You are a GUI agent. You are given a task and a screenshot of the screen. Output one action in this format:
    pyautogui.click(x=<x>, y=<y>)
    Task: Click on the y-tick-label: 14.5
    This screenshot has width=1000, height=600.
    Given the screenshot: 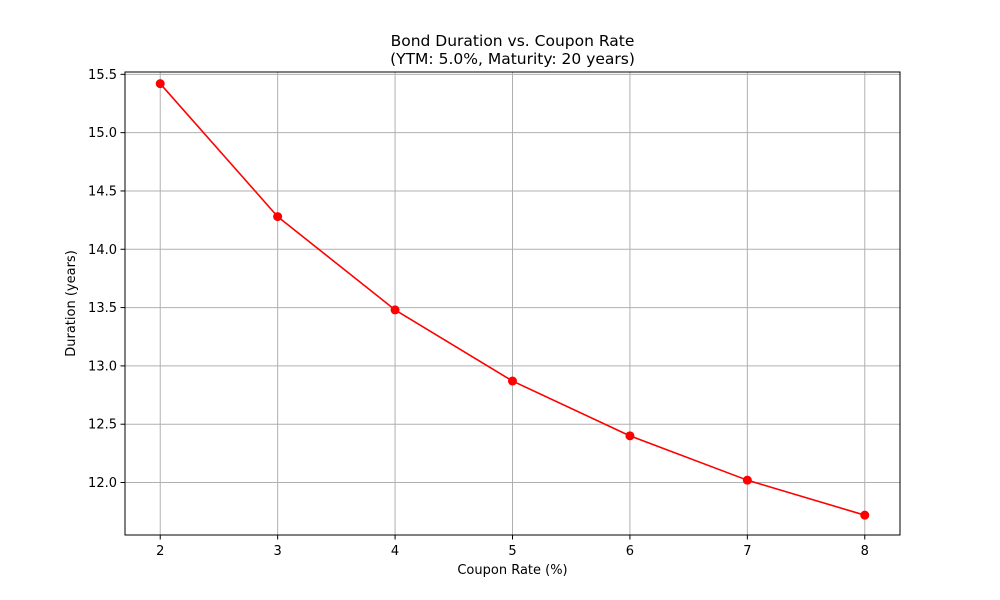 What is the action you would take?
    pyautogui.click(x=102, y=191)
    